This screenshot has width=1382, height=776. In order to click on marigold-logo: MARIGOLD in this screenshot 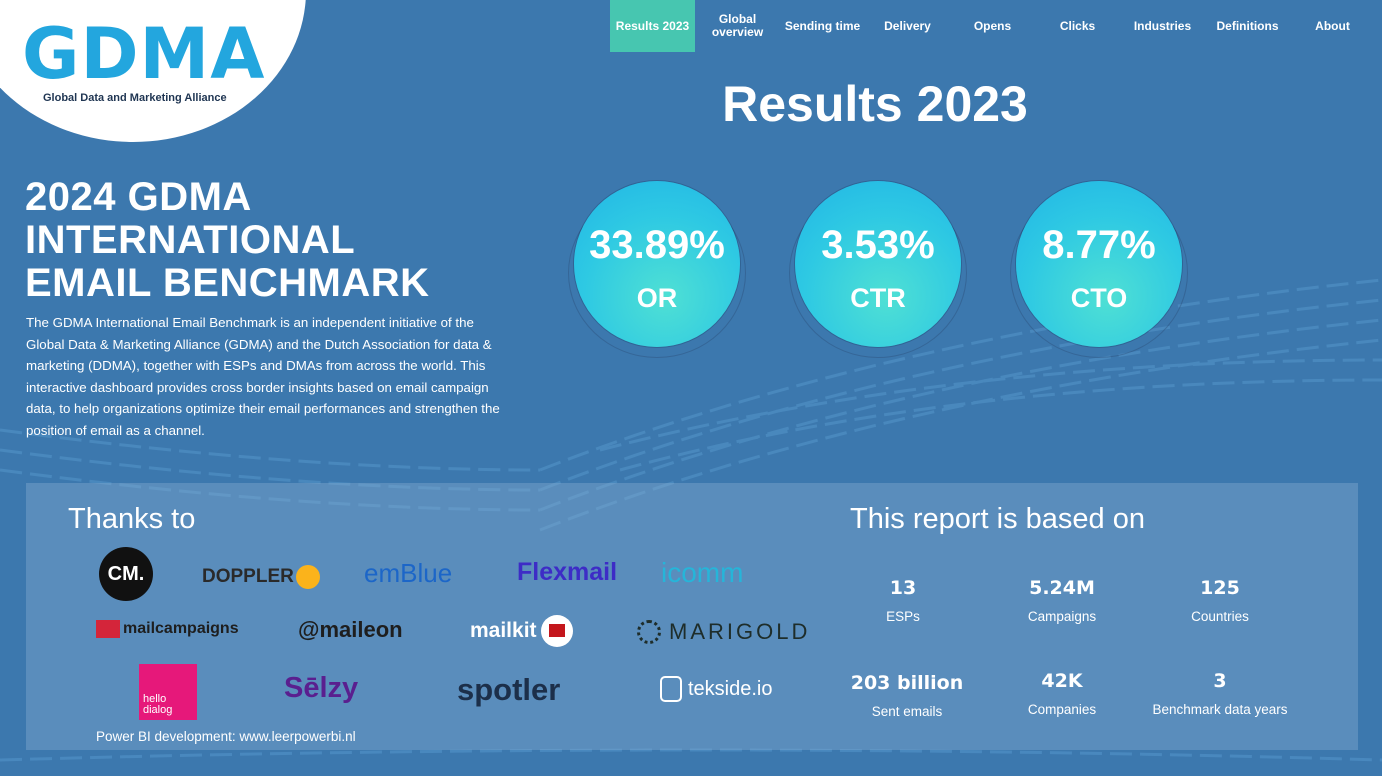, I will do `click(723, 632)`.